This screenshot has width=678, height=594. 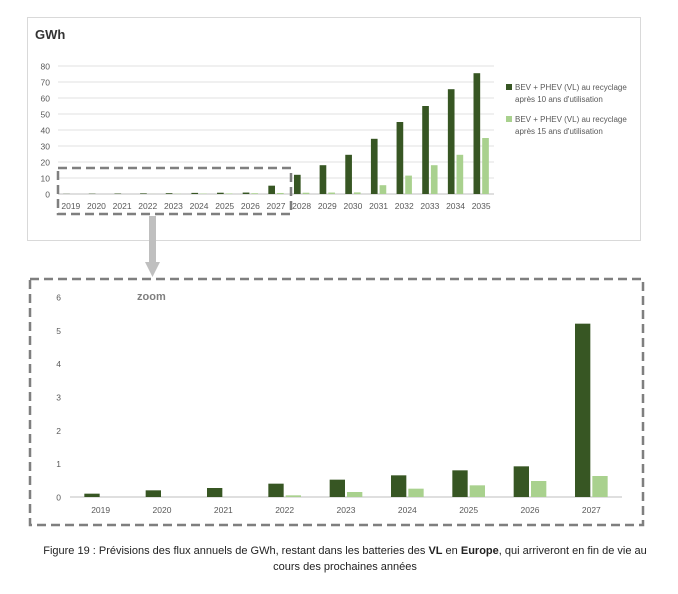 I want to click on zoom-ytick-label: 0, so click(x=58, y=498).